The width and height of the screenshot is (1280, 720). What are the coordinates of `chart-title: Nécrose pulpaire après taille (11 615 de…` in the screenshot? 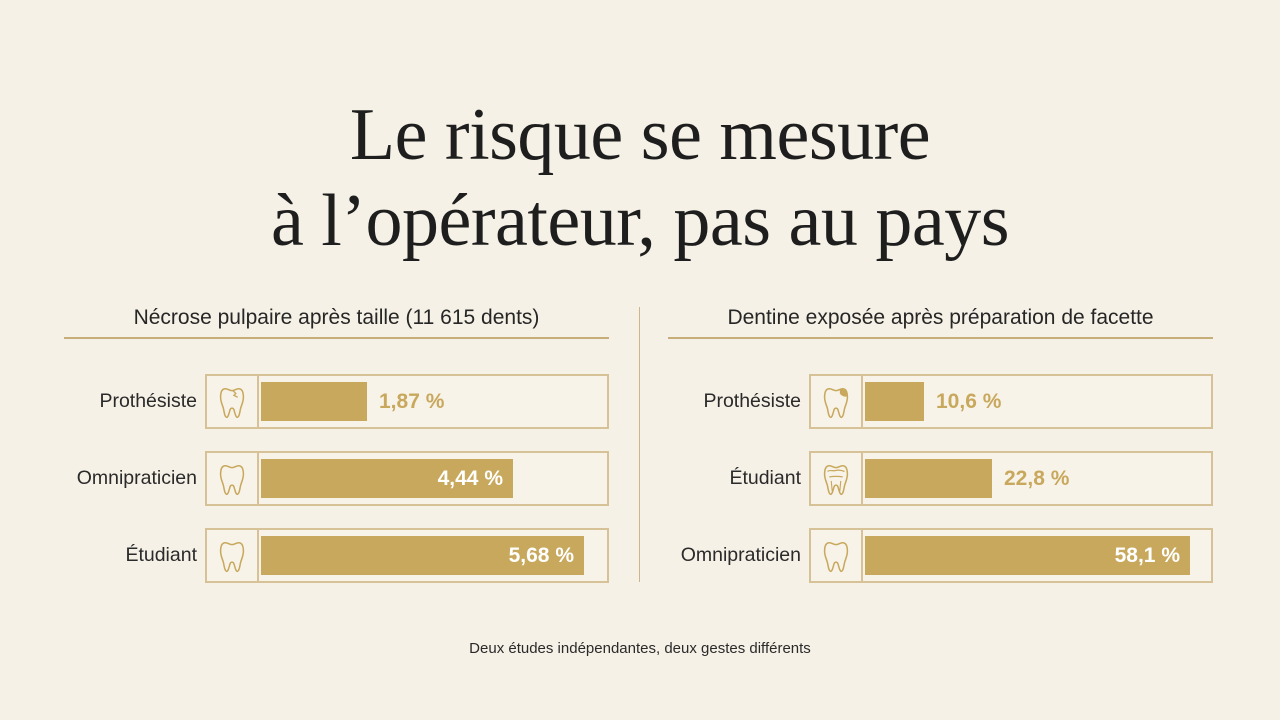 It's located at (336, 317).